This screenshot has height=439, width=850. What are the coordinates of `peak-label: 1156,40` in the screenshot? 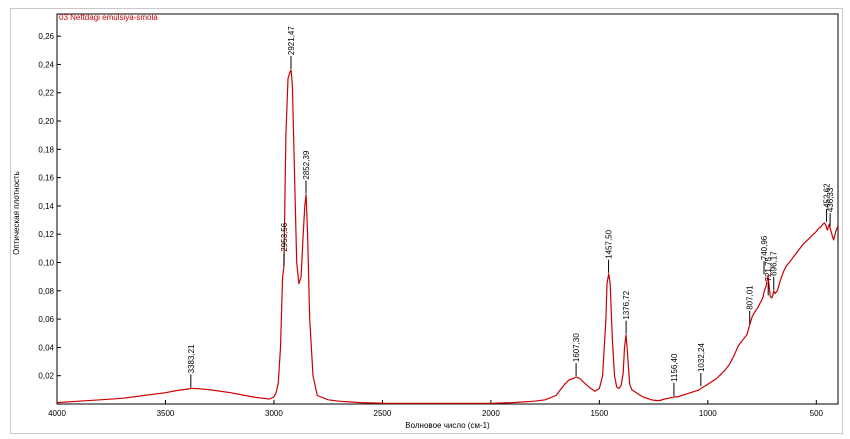 It's located at (674, 367).